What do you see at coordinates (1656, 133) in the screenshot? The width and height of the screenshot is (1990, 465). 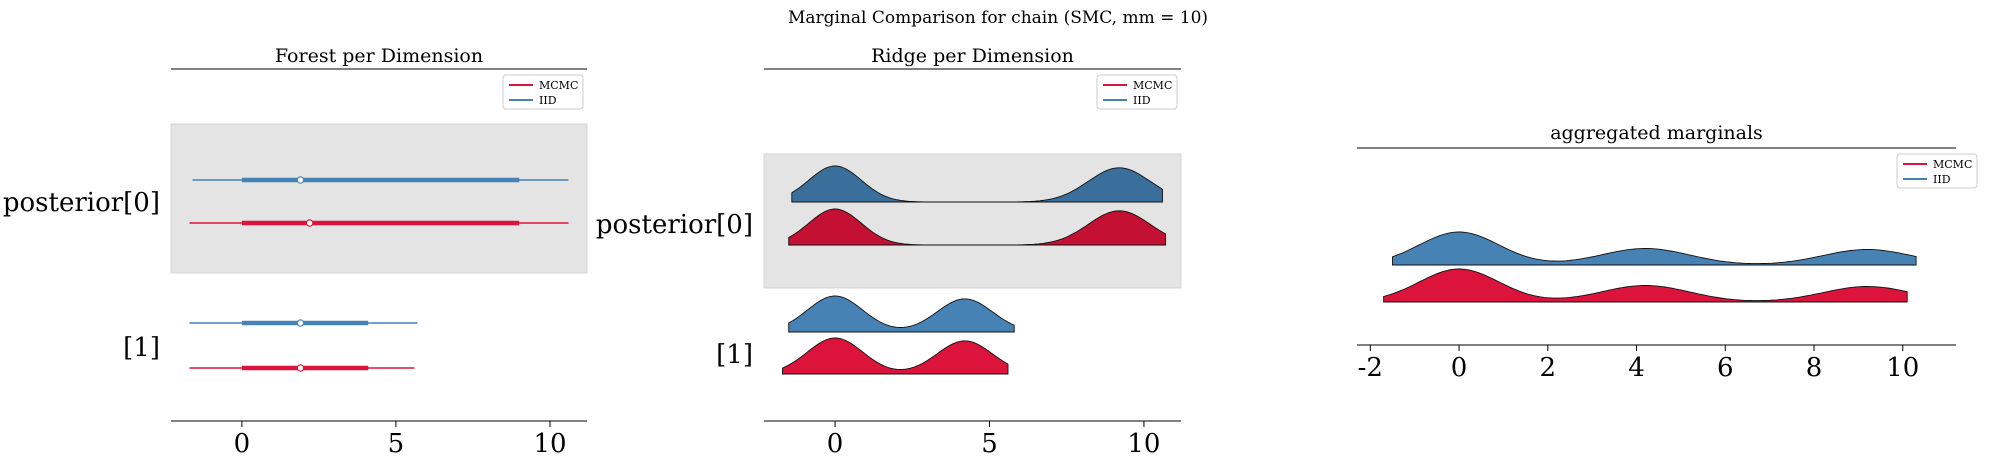 I see `panel-title: aggregated marginals` at bounding box center [1656, 133].